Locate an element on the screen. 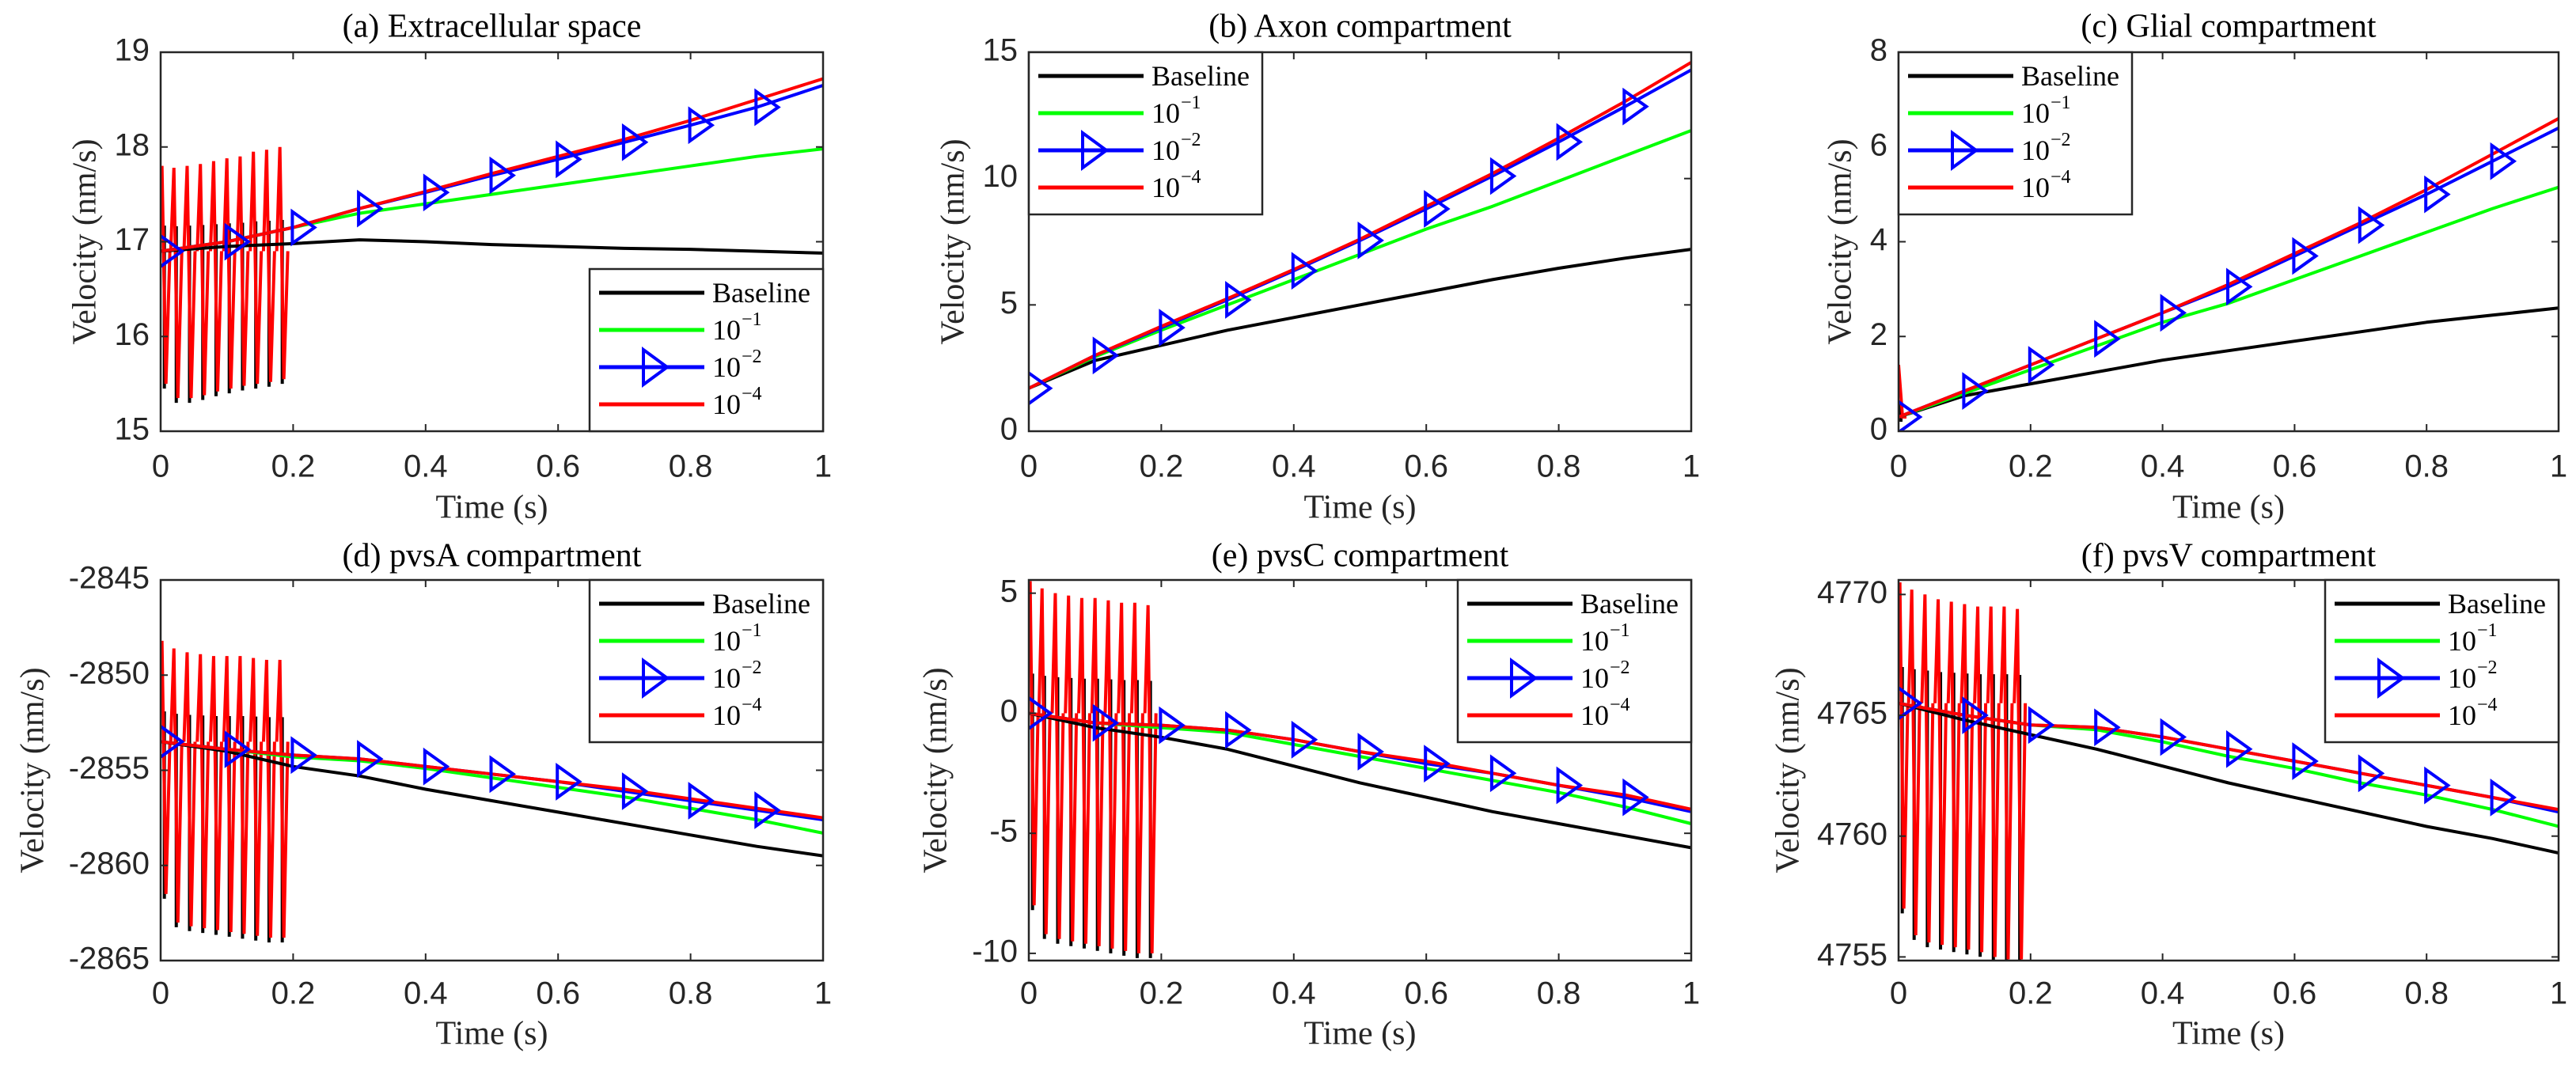 Image resolution: width=2576 pixels, height=1065 pixels. legend-label-exponent: −4 is located at coordinates (752, 705).